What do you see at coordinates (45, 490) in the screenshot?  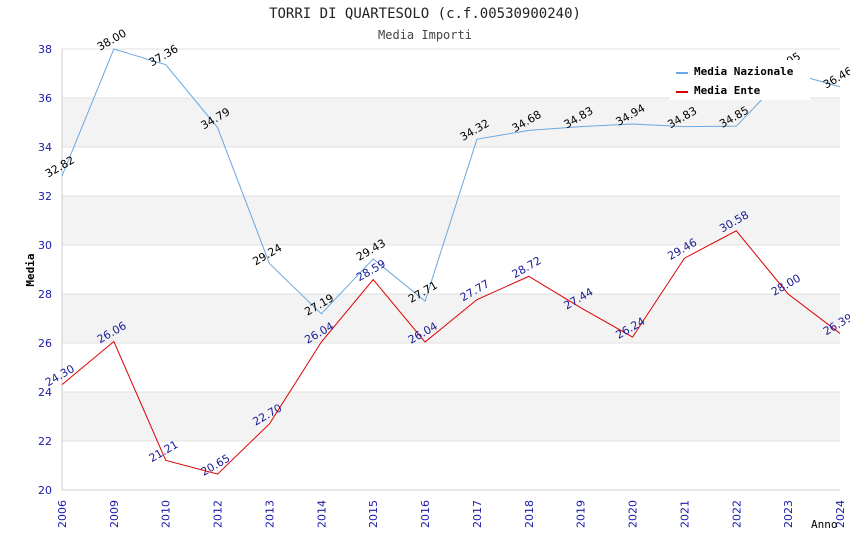 I see `y-tick-label: 20` at bounding box center [45, 490].